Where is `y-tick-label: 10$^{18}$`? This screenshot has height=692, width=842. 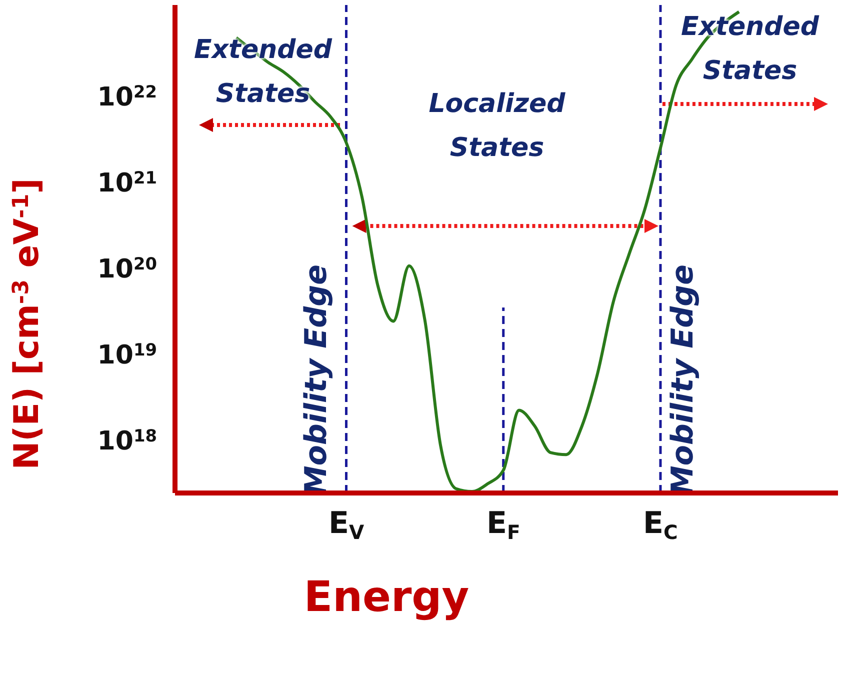 y-tick-label: 10$^{18}$ is located at coordinates (127, 441).